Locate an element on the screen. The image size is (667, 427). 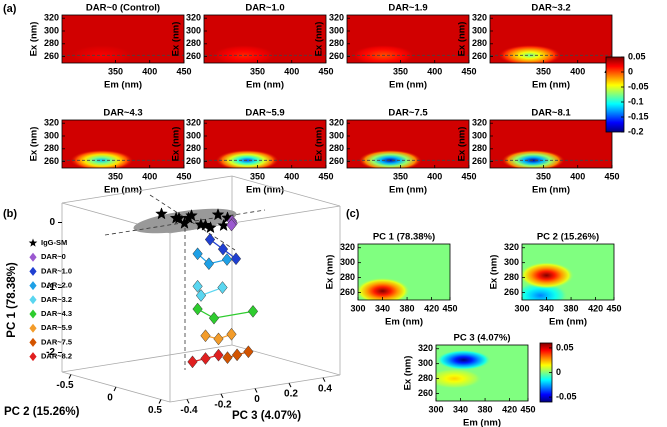
legend-label: DAR~3.2 is located at coordinates (56, 299).